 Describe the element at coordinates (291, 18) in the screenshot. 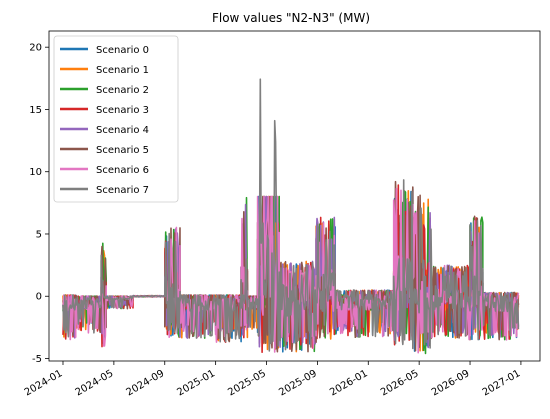

I see `chart-title: Flow values "N2-N3" (MW)` at that location.